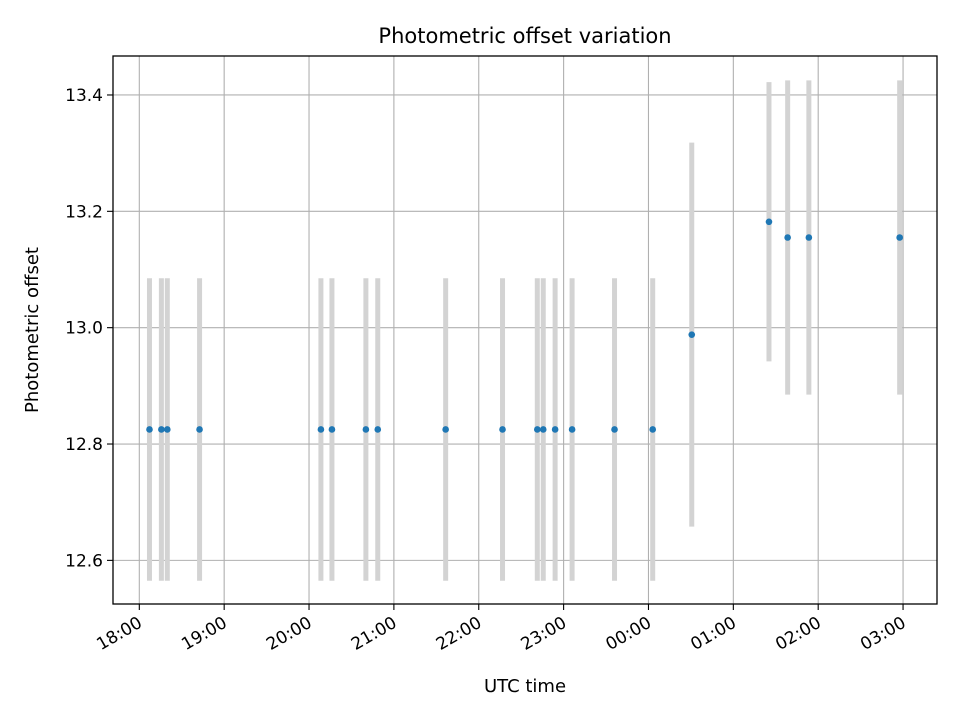  What do you see at coordinates (84, 445) in the screenshot?
I see `y-tick-label: 12.8` at bounding box center [84, 445].